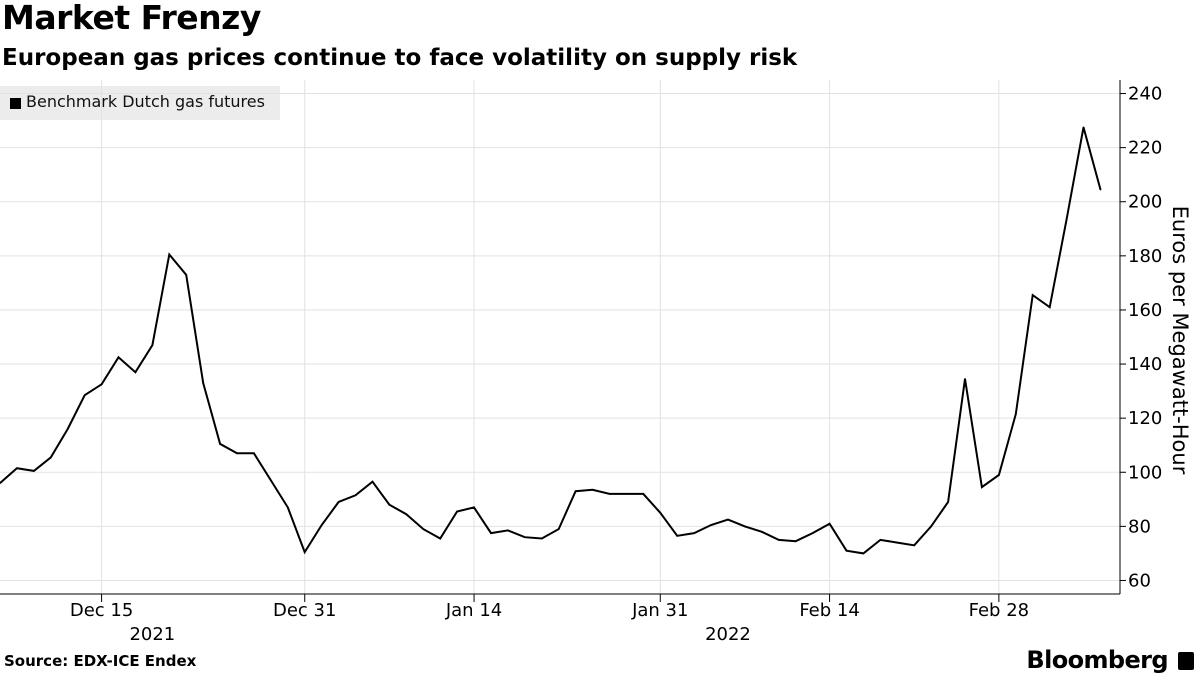 The image size is (1200, 675). Describe the element at coordinates (1180, 340) in the screenshot. I see `y-axis-label: Euros per Megawatt-Hour` at that location.